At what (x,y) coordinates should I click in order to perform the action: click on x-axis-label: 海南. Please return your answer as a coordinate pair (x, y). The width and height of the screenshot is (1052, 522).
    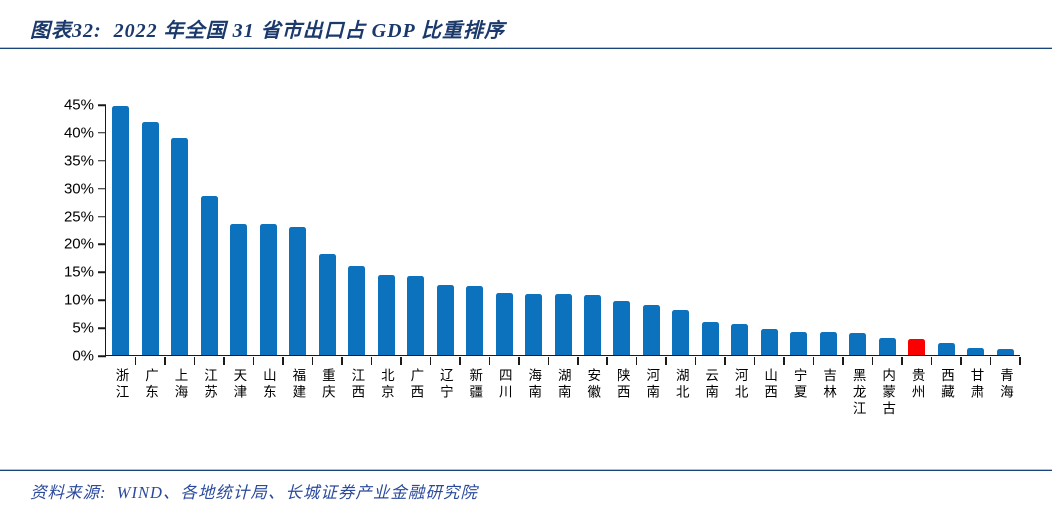
    Looking at the image, I should click on (534, 384).